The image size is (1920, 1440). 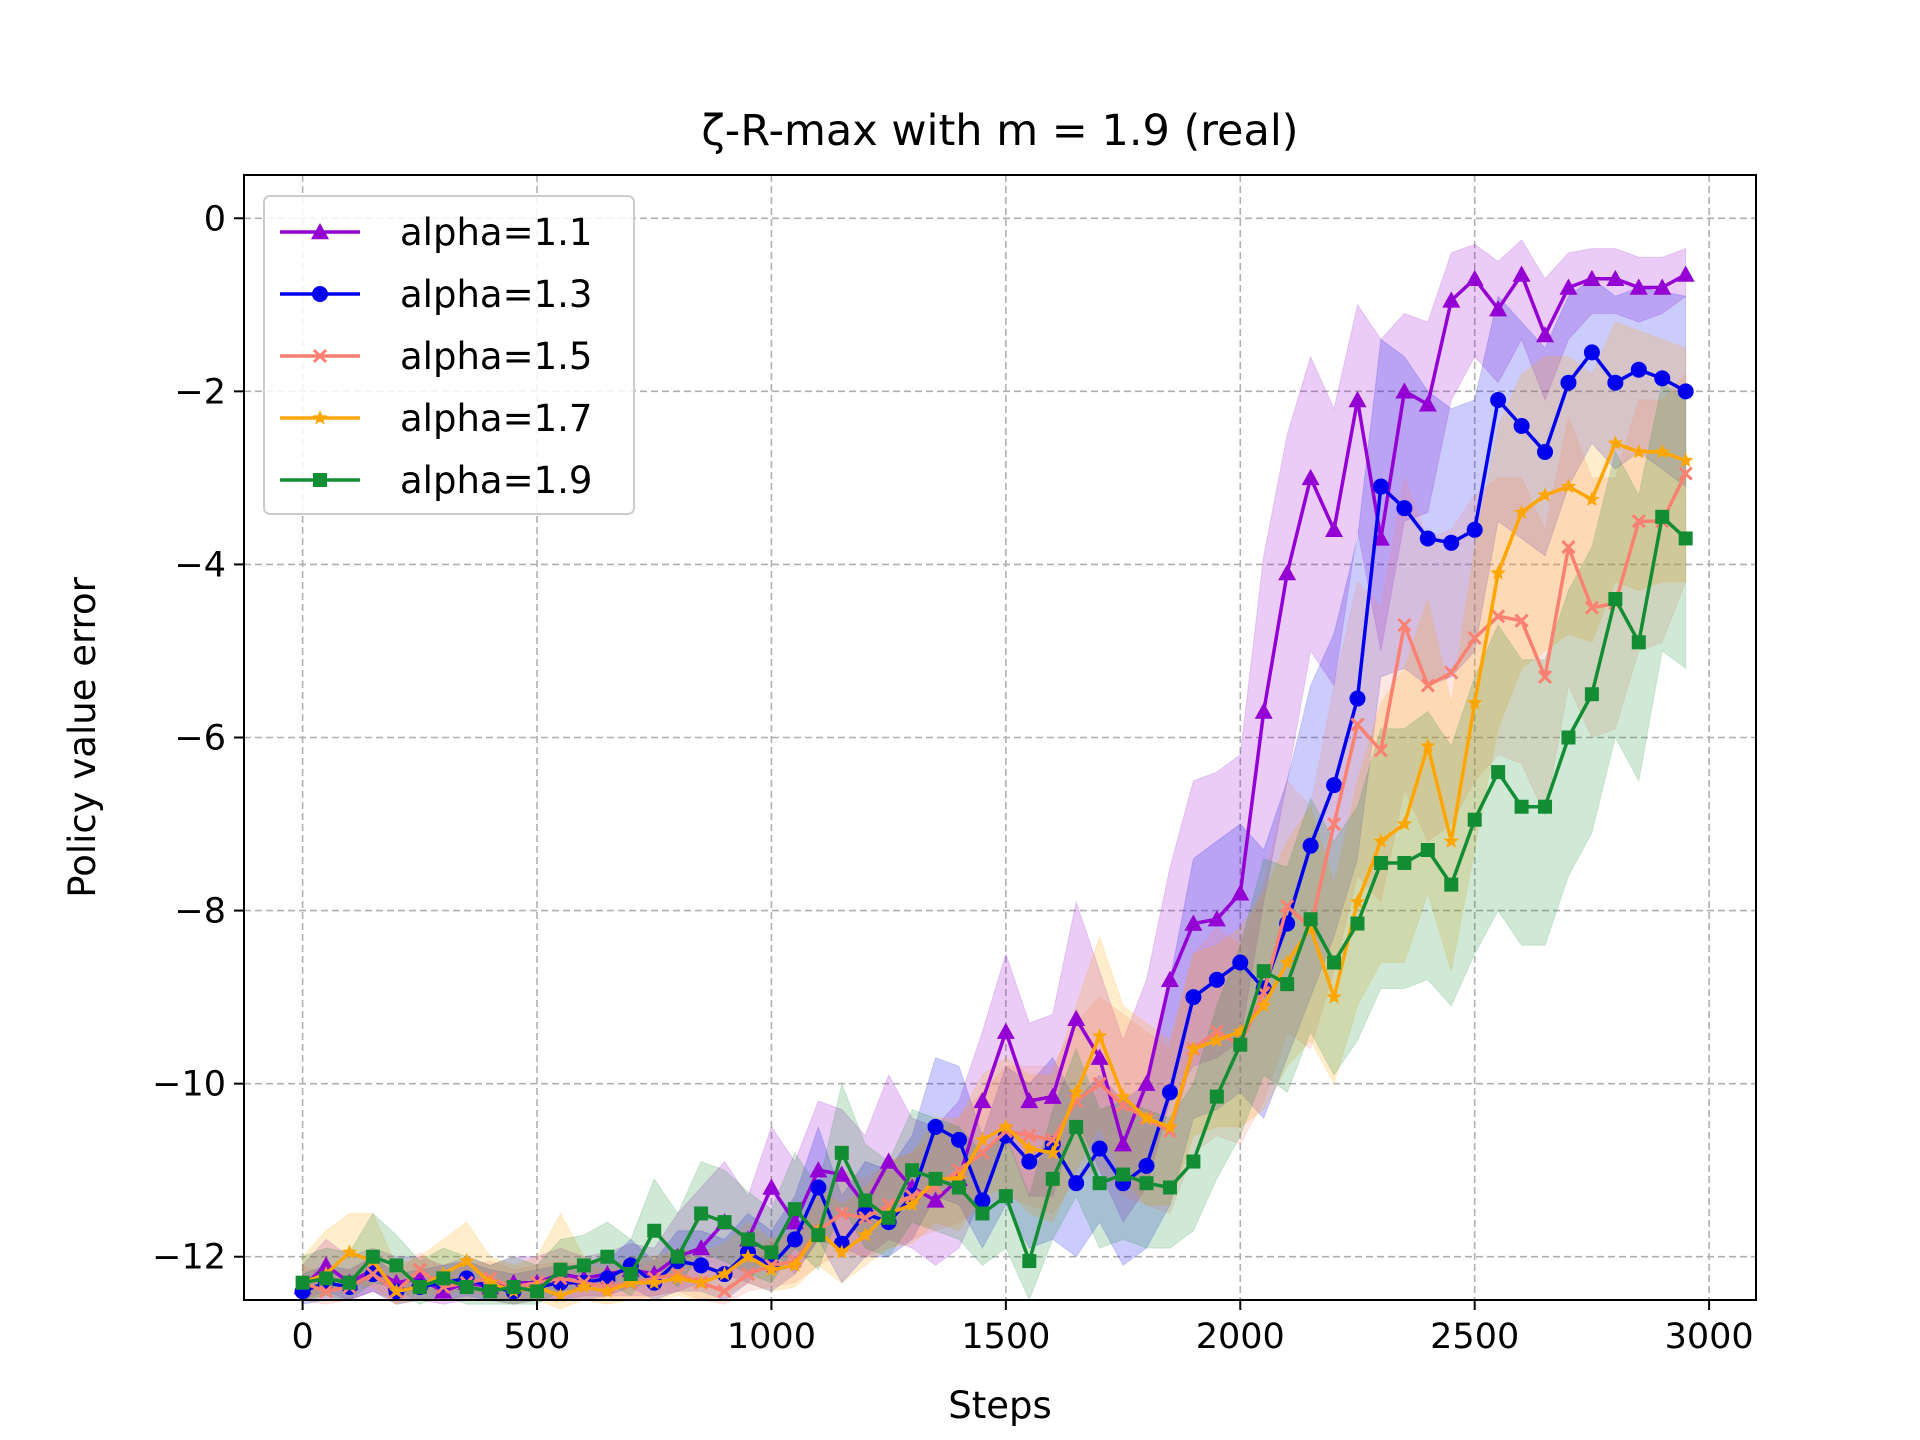 I want to click on y-tick-label: −12, so click(x=189, y=1258).